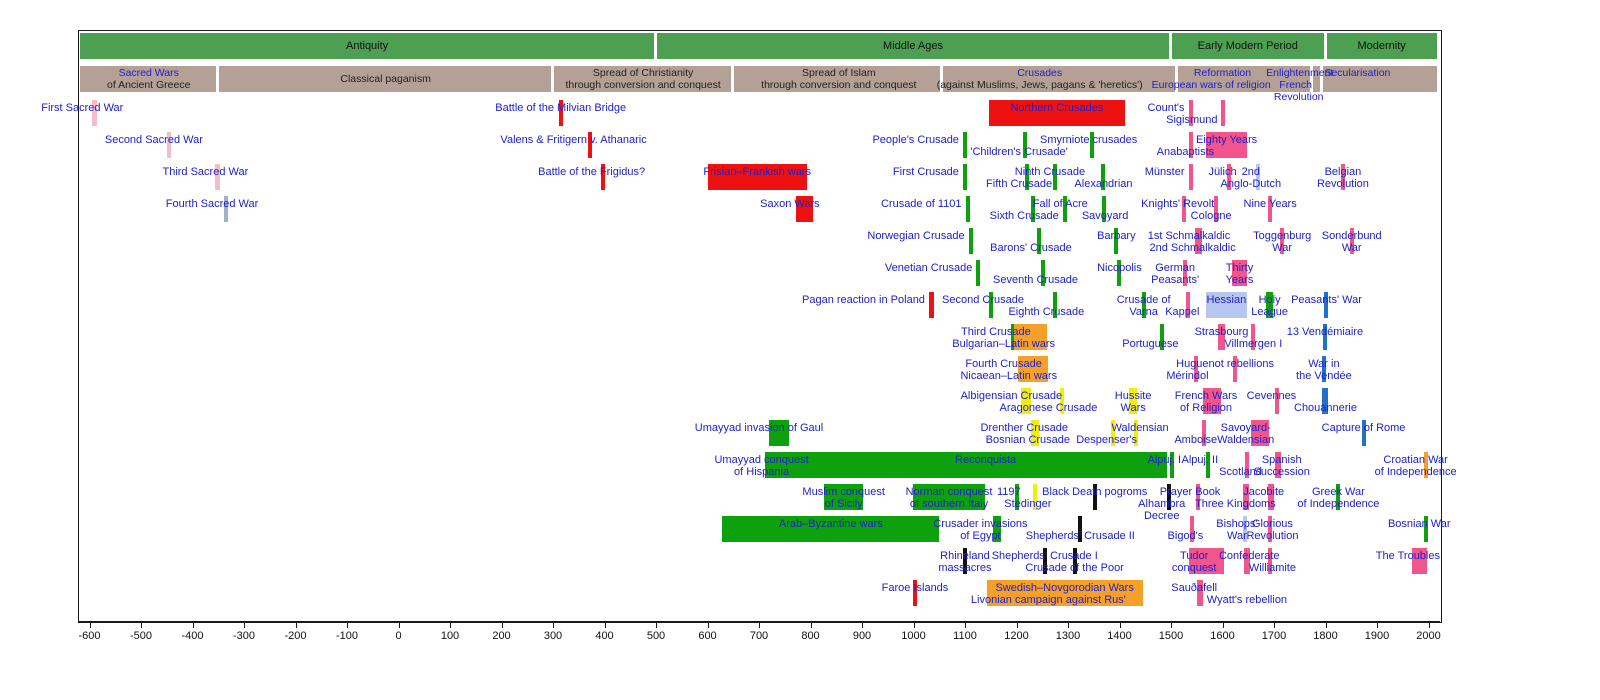  I want to click on event-label: of Independence, so click(1415, 472).